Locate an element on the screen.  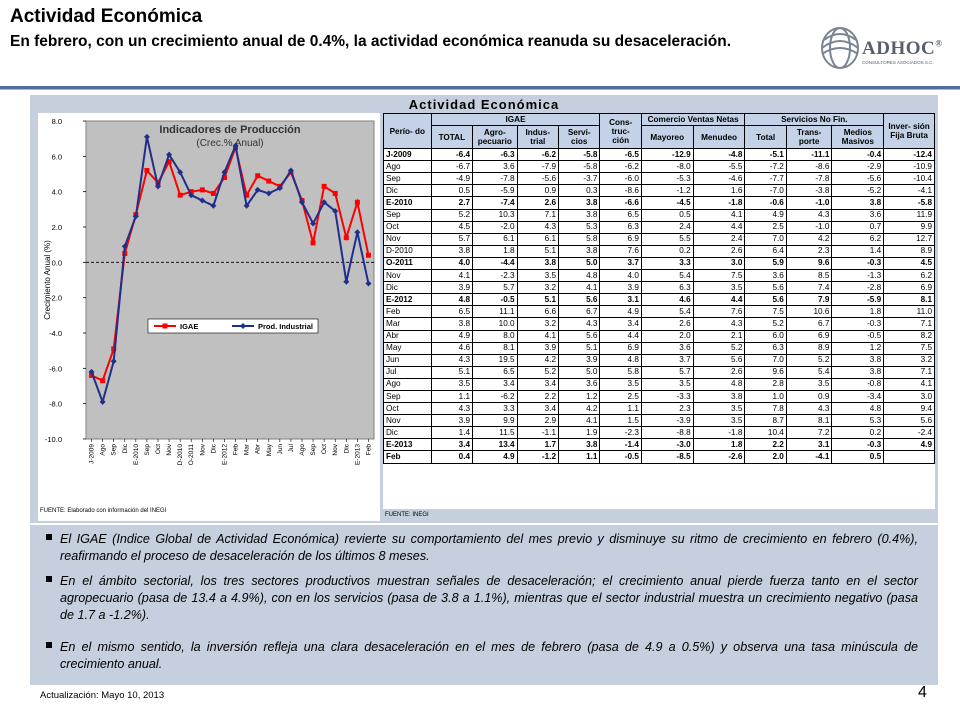
logo-wordmark: ADHOC® is located at coordinates (902, 48).